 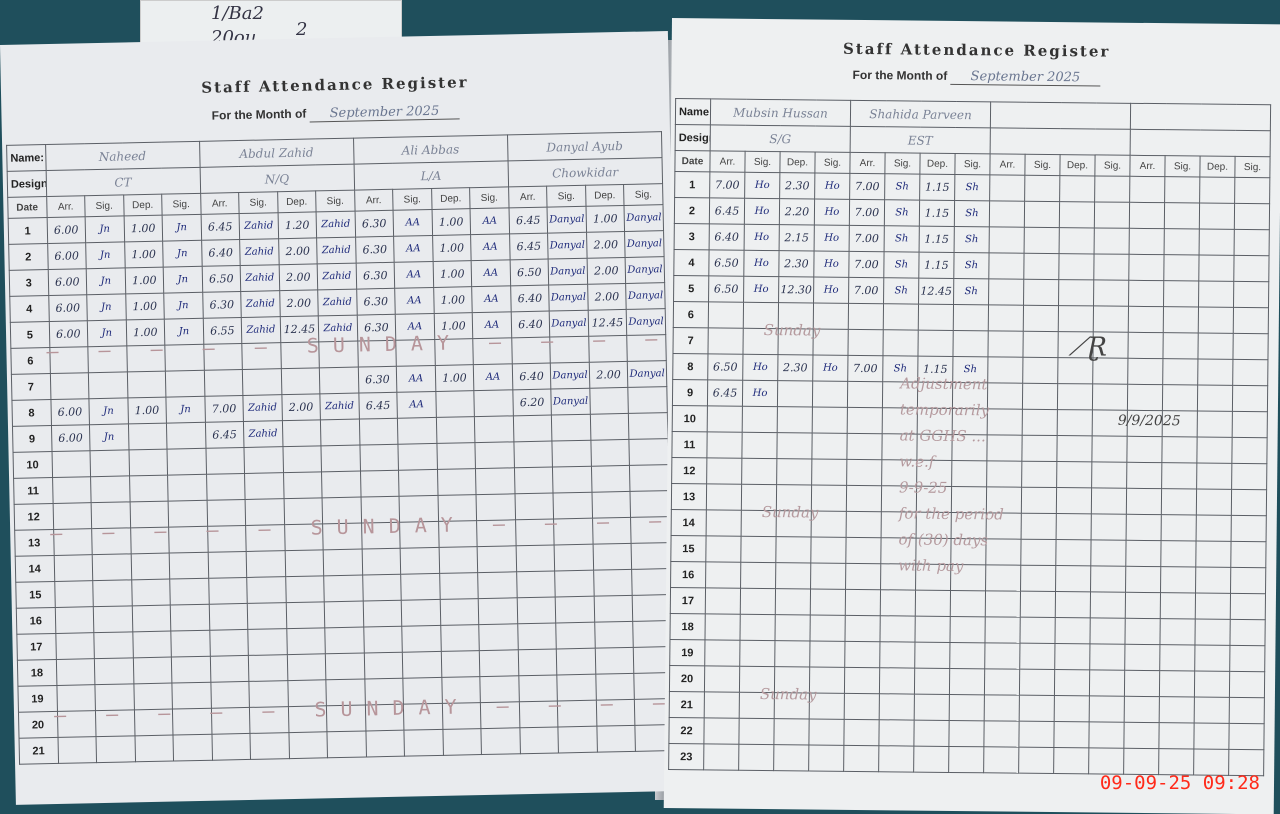 What do you see at coordinates (762, 211) in the screenshot?
I see `signature-cell: Ho` at bounding box center [762, 211].